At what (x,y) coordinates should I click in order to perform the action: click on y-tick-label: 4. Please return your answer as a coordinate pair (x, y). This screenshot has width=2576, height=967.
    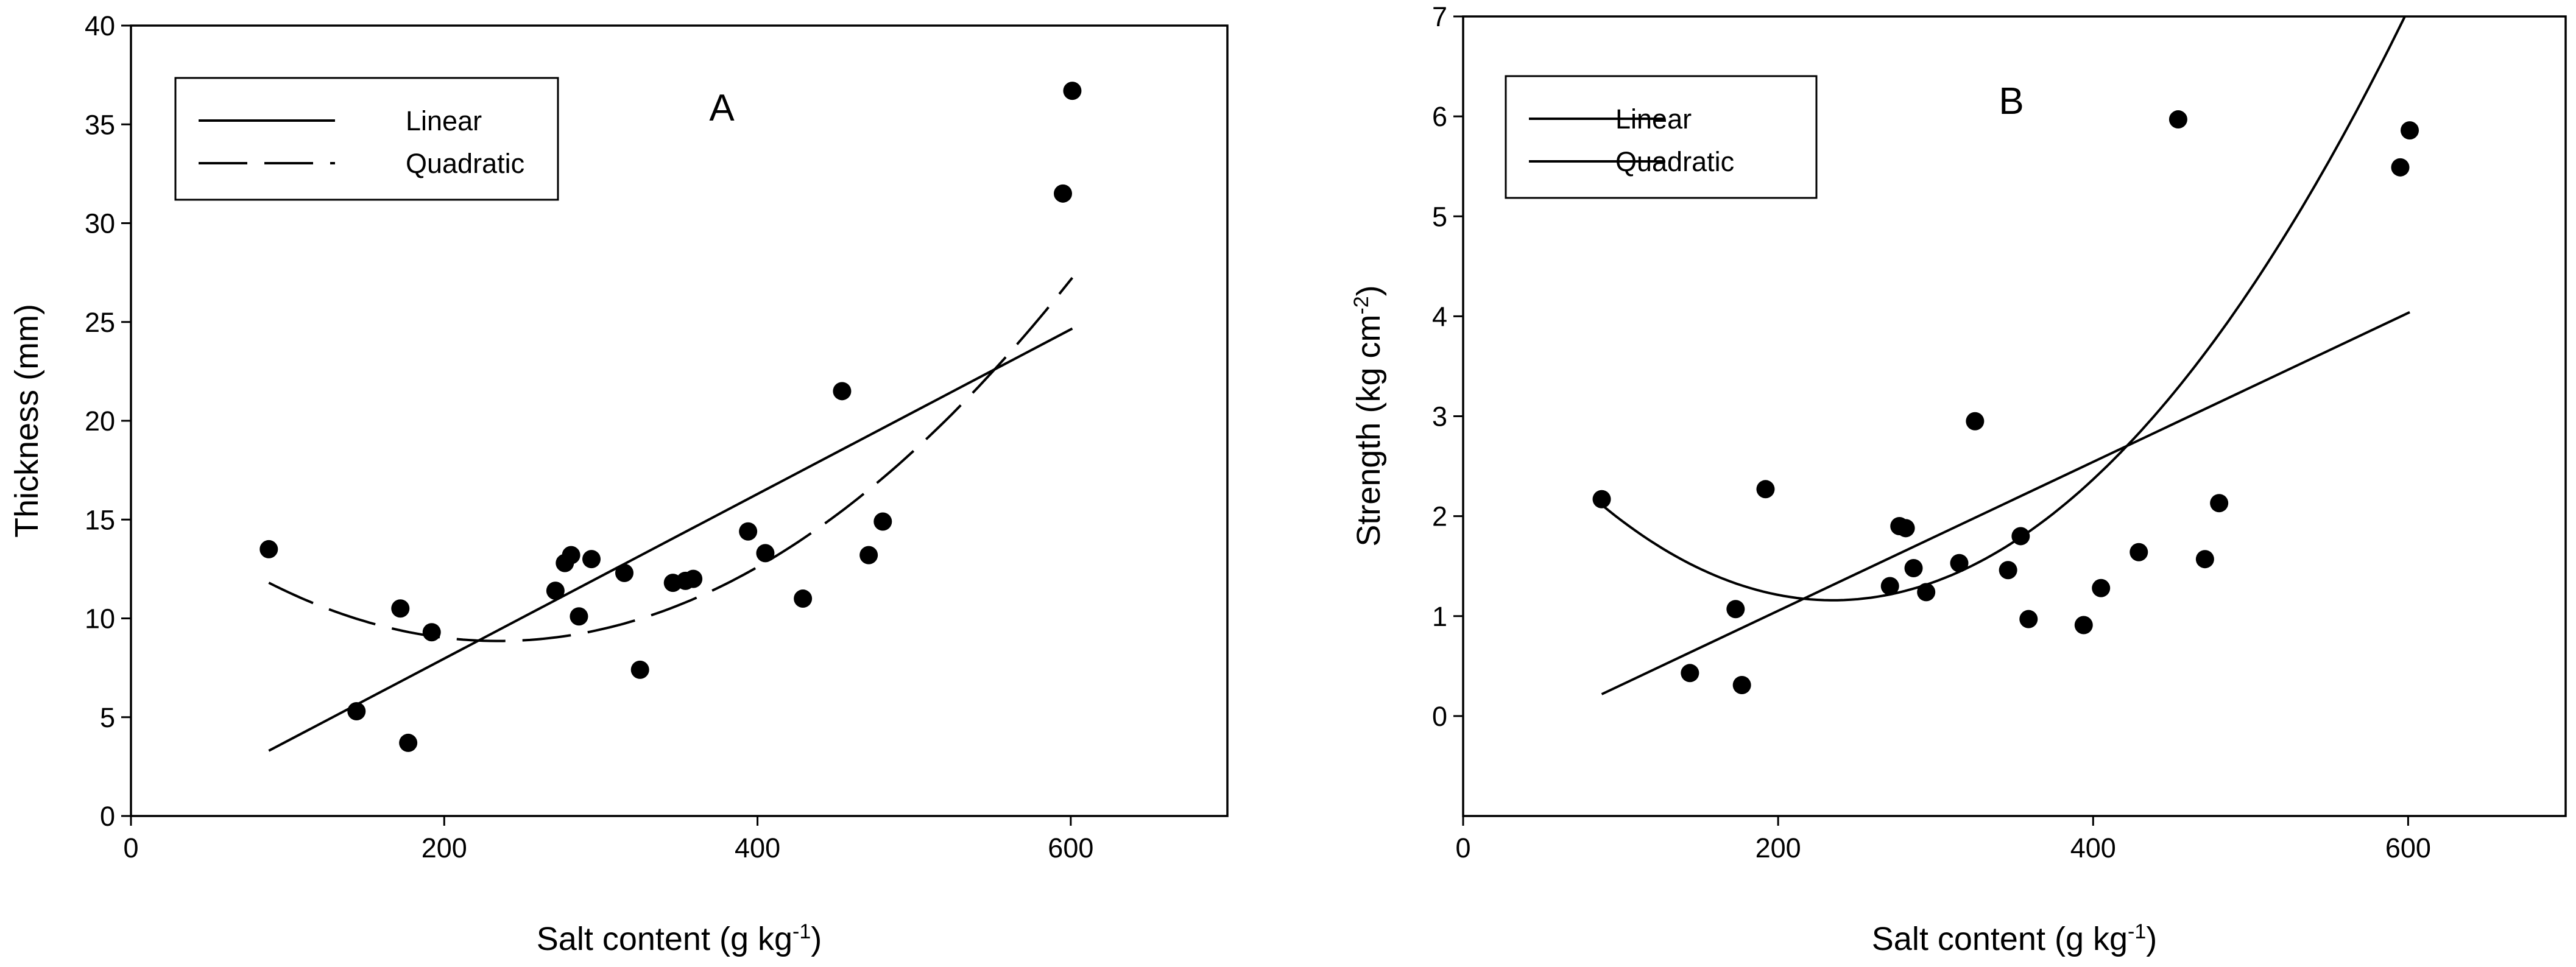
    Looking at the image, I should click on (1440, 316).